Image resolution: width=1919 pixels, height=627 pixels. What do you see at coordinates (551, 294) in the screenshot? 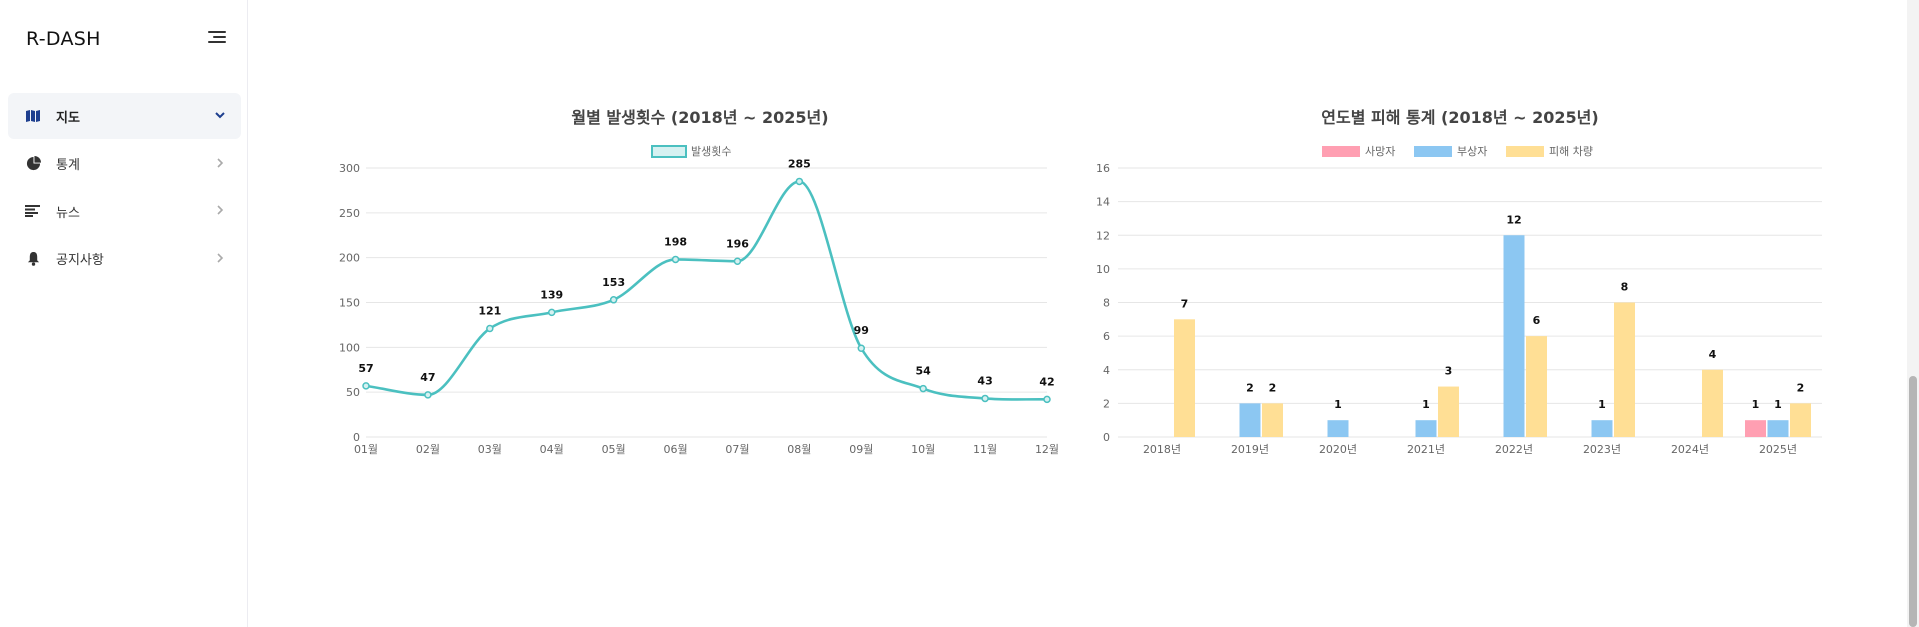
I see `data-label: 139` at bounding box center [551, 294].